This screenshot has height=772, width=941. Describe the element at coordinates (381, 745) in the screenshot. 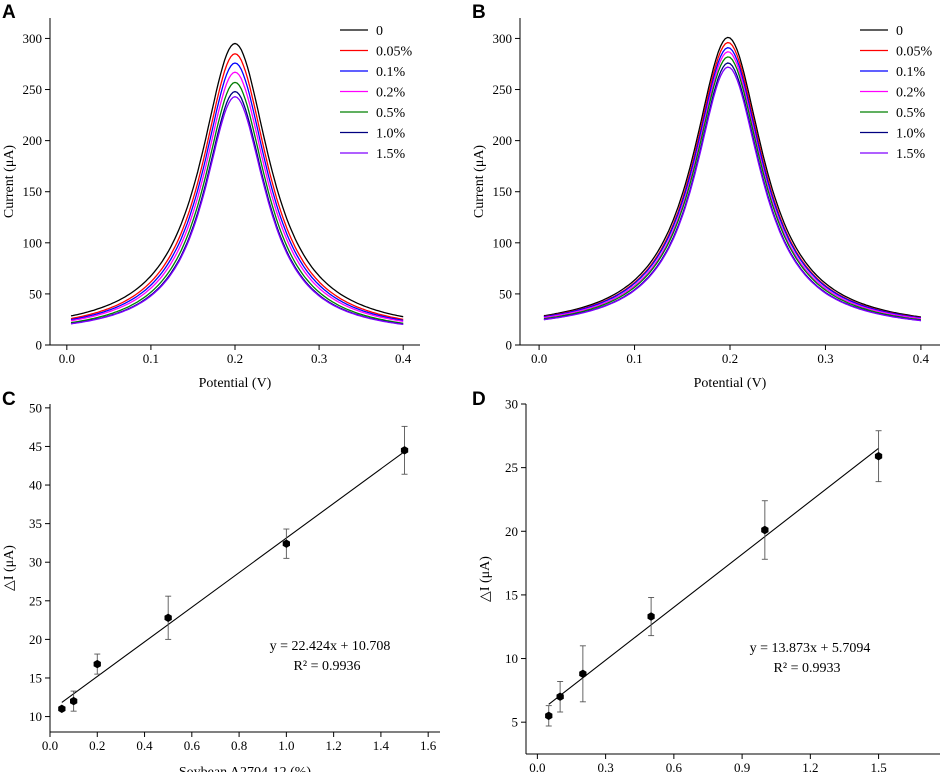

I see `x-tick-label: 1.4` at that location.